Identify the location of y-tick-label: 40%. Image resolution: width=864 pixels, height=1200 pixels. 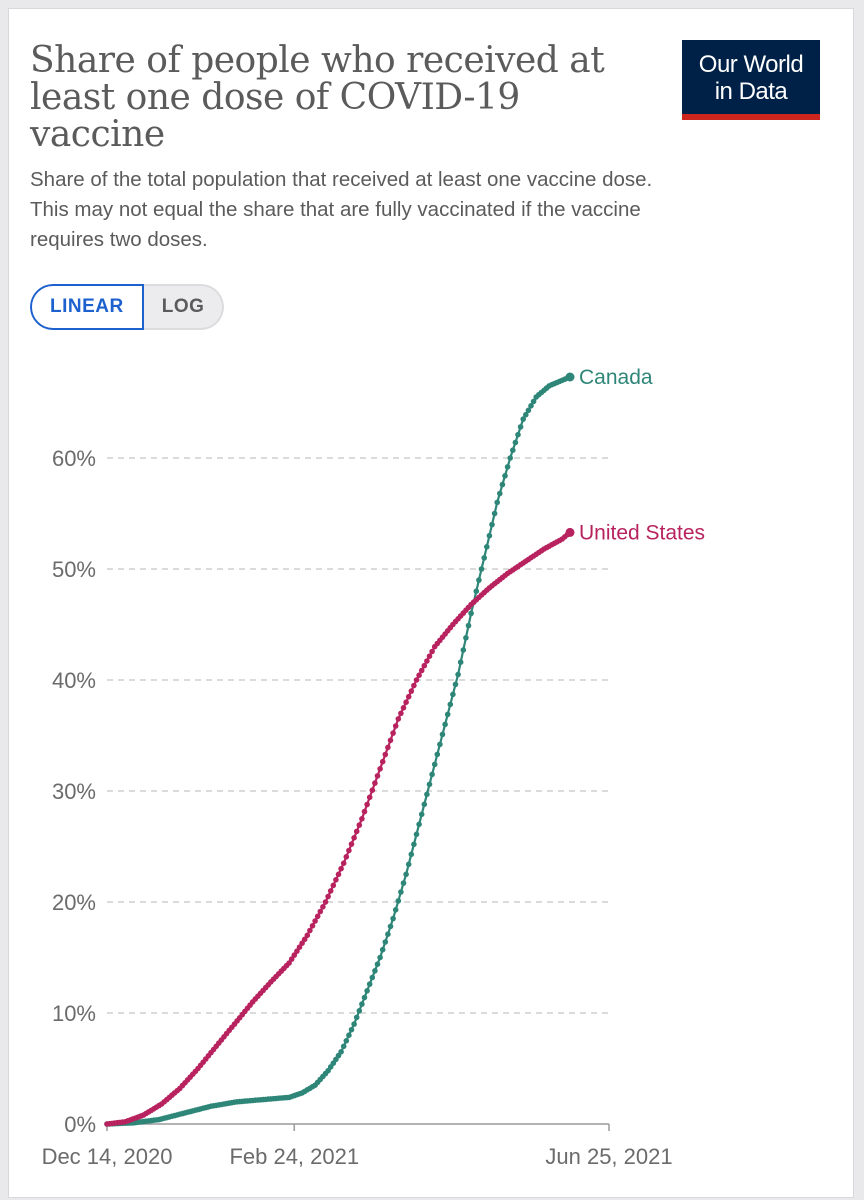
(74, 680).